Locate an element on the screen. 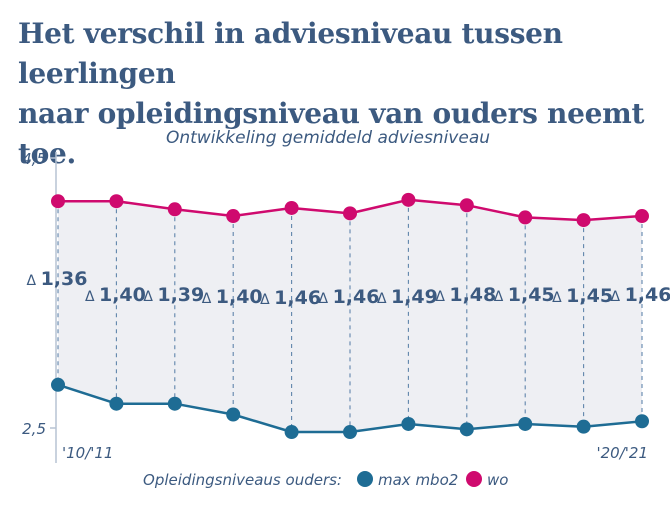  legend: Opleidingsniveaus ouders: max mbo2 wo is located at coordinates (325, 480).